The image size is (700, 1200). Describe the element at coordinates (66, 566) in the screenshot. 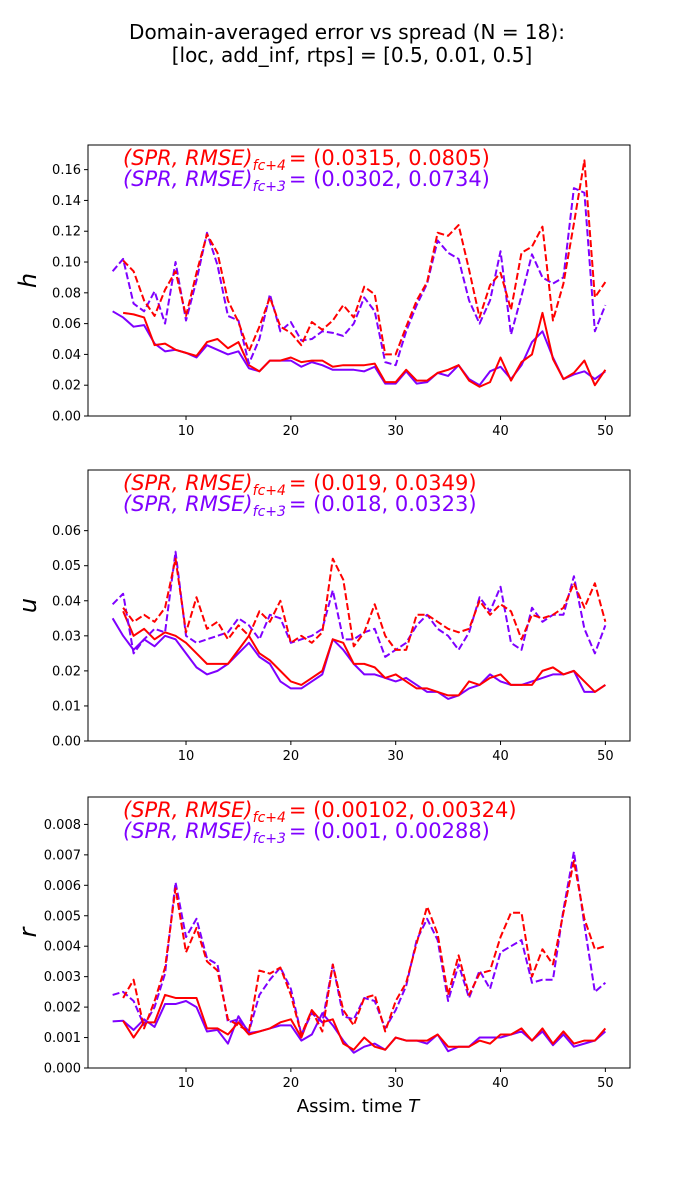

I see `y-tick-label: 0.05` at that location.